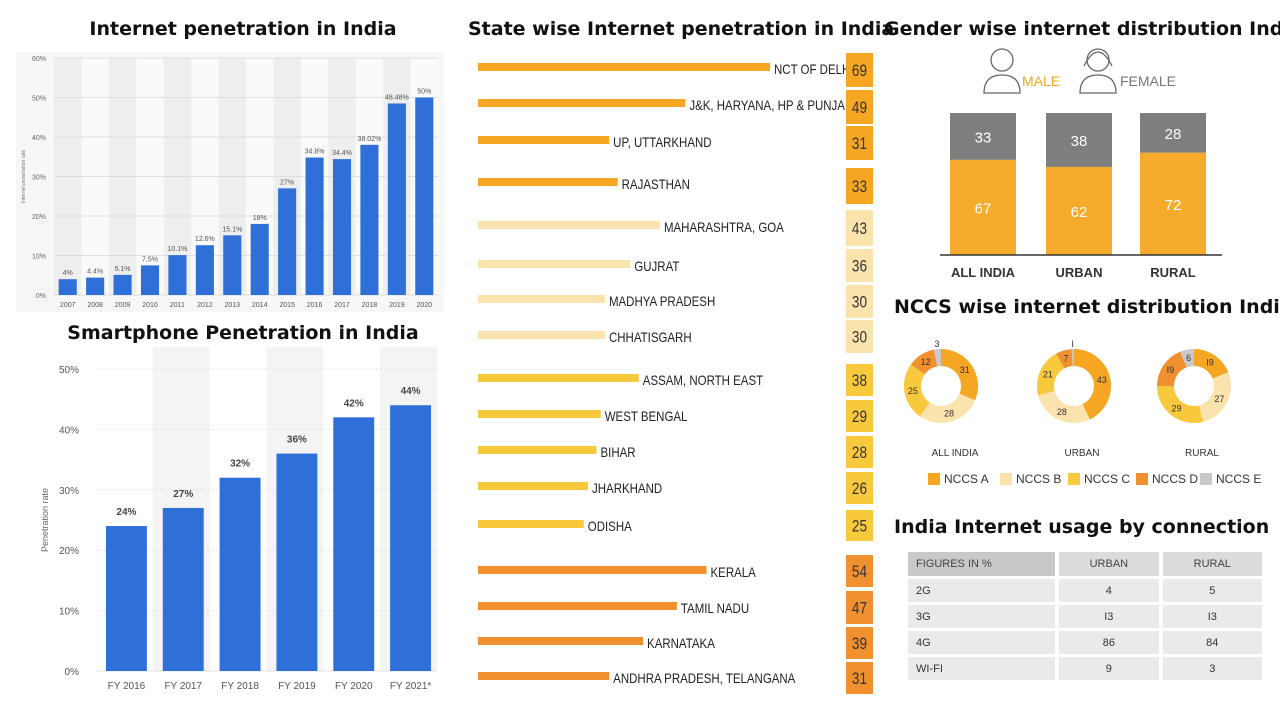  Describe the element at coordinates (370, 305) in the screenshot. I see `x-tick-label: 2018` at that location.